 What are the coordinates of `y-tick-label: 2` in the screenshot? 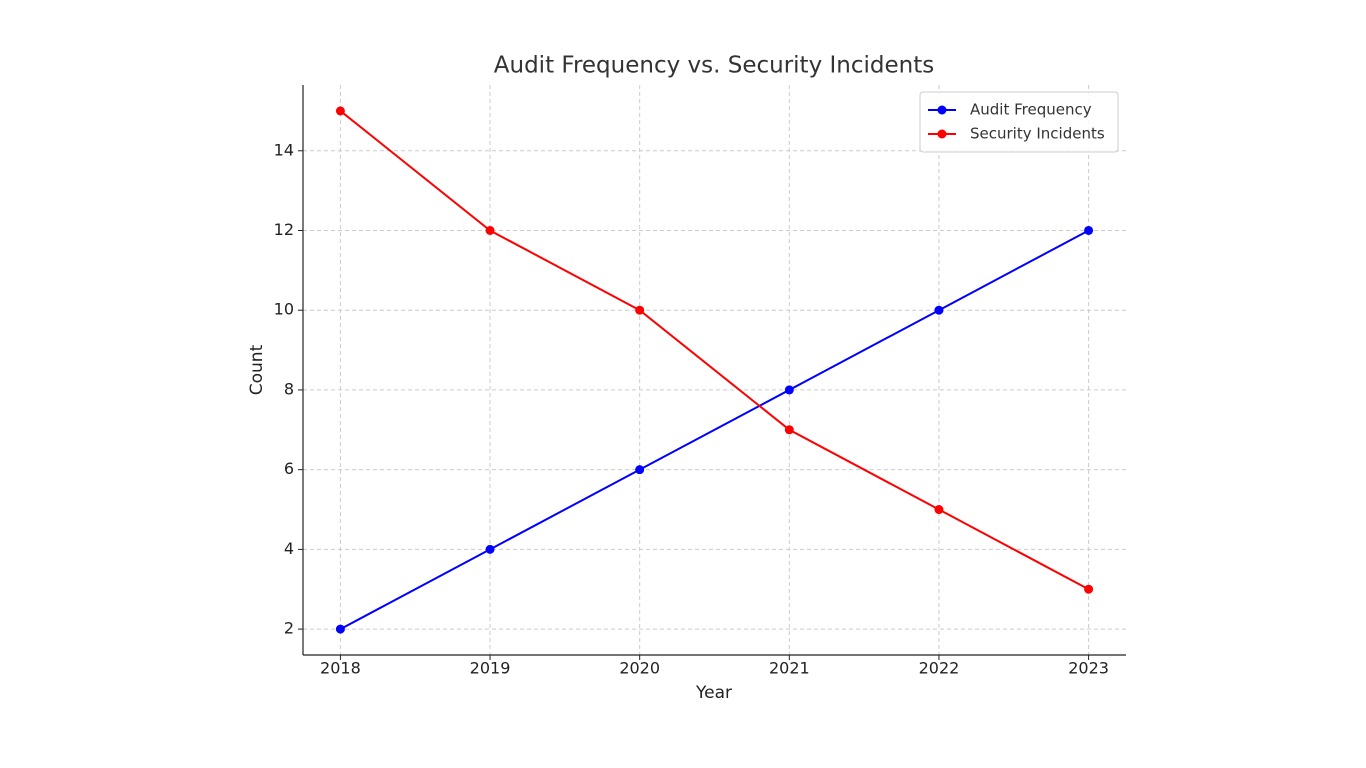 It's located at (289, 628).